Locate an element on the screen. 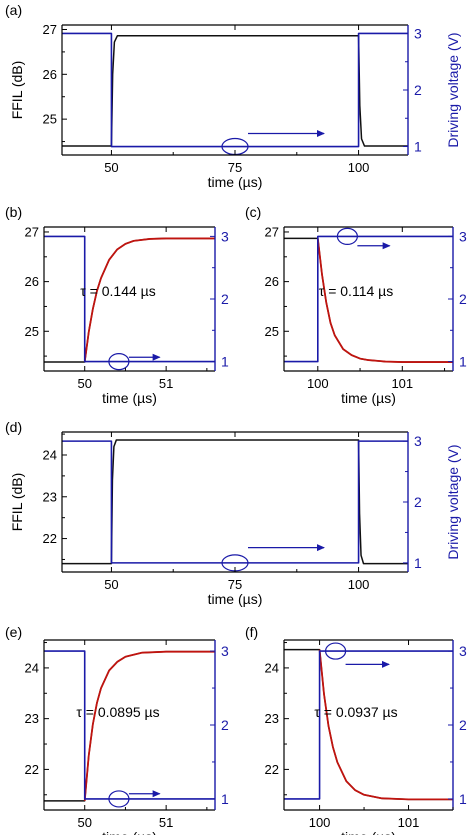  panel-label: (b) is located at coordinates (13, 212).